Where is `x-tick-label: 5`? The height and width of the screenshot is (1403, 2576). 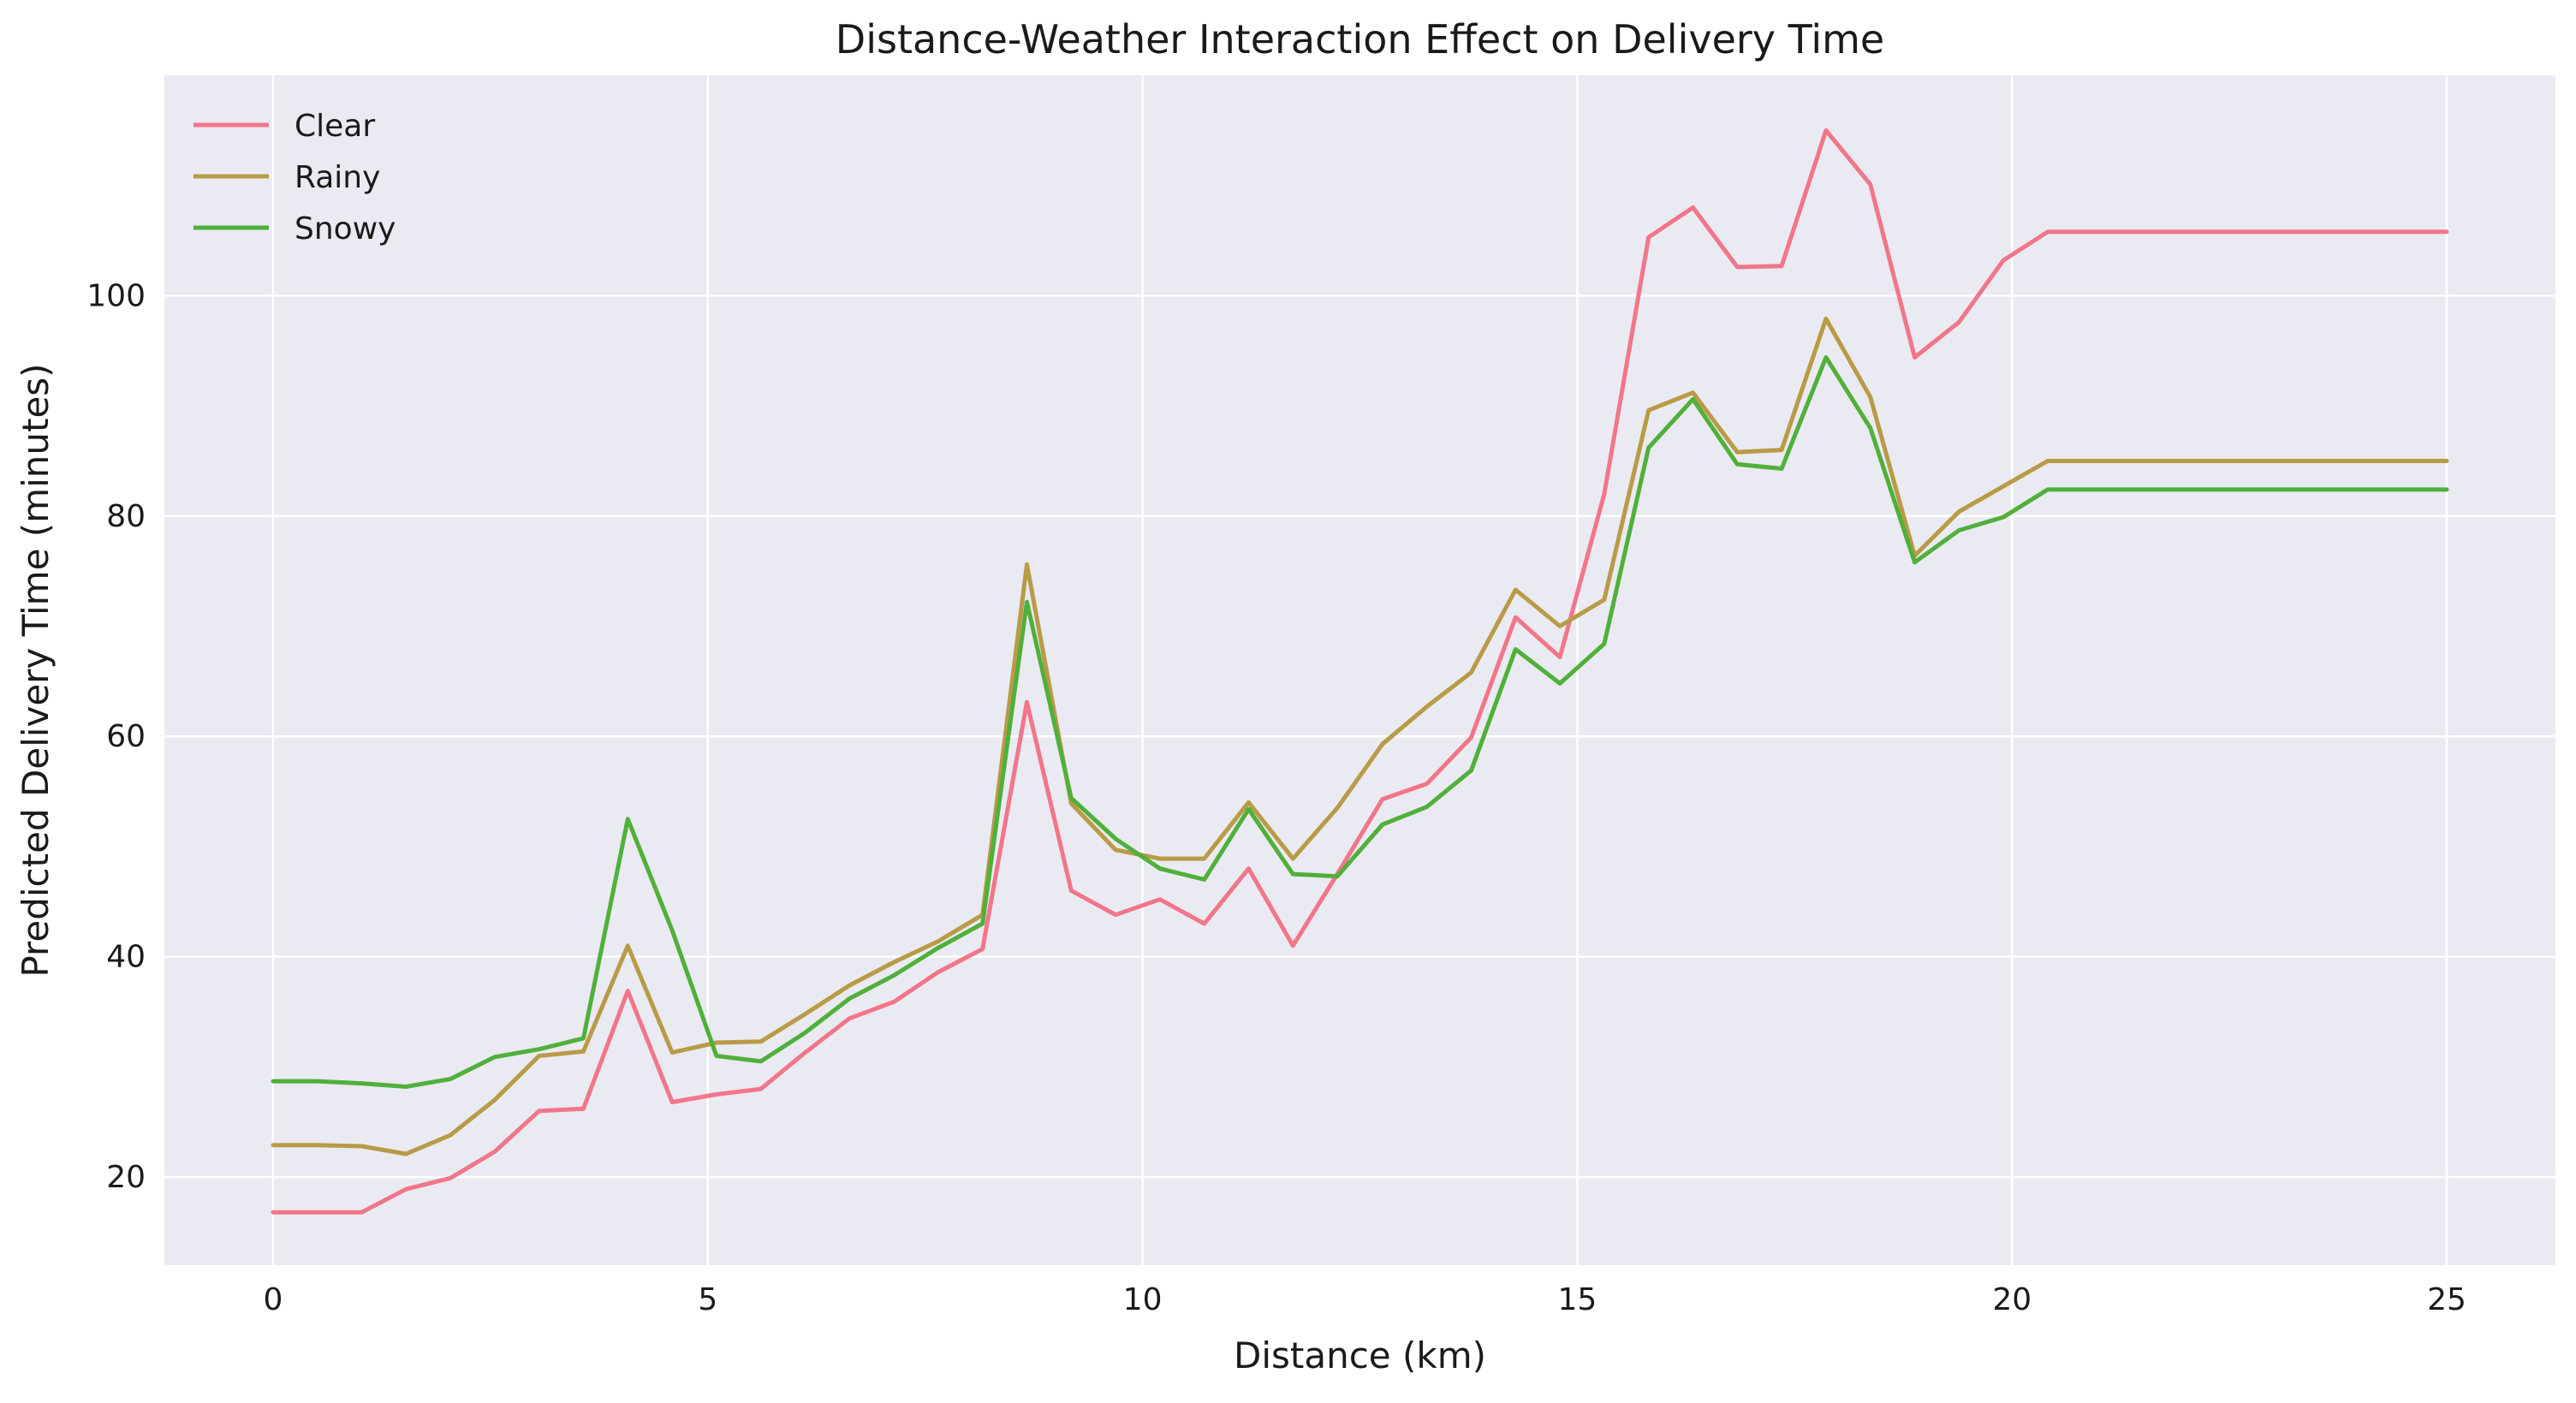
x-tick-label: 5 is located at coordinates (707, 1300).